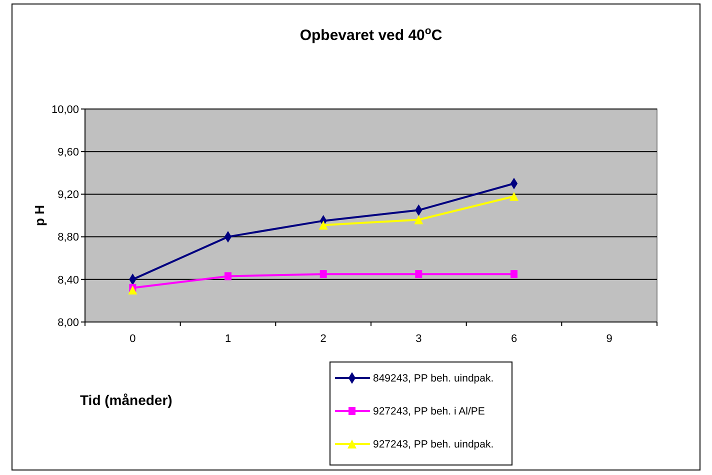 The image size is (712, 475). I want to click on x-tick-label: 3, so click(419, 339).